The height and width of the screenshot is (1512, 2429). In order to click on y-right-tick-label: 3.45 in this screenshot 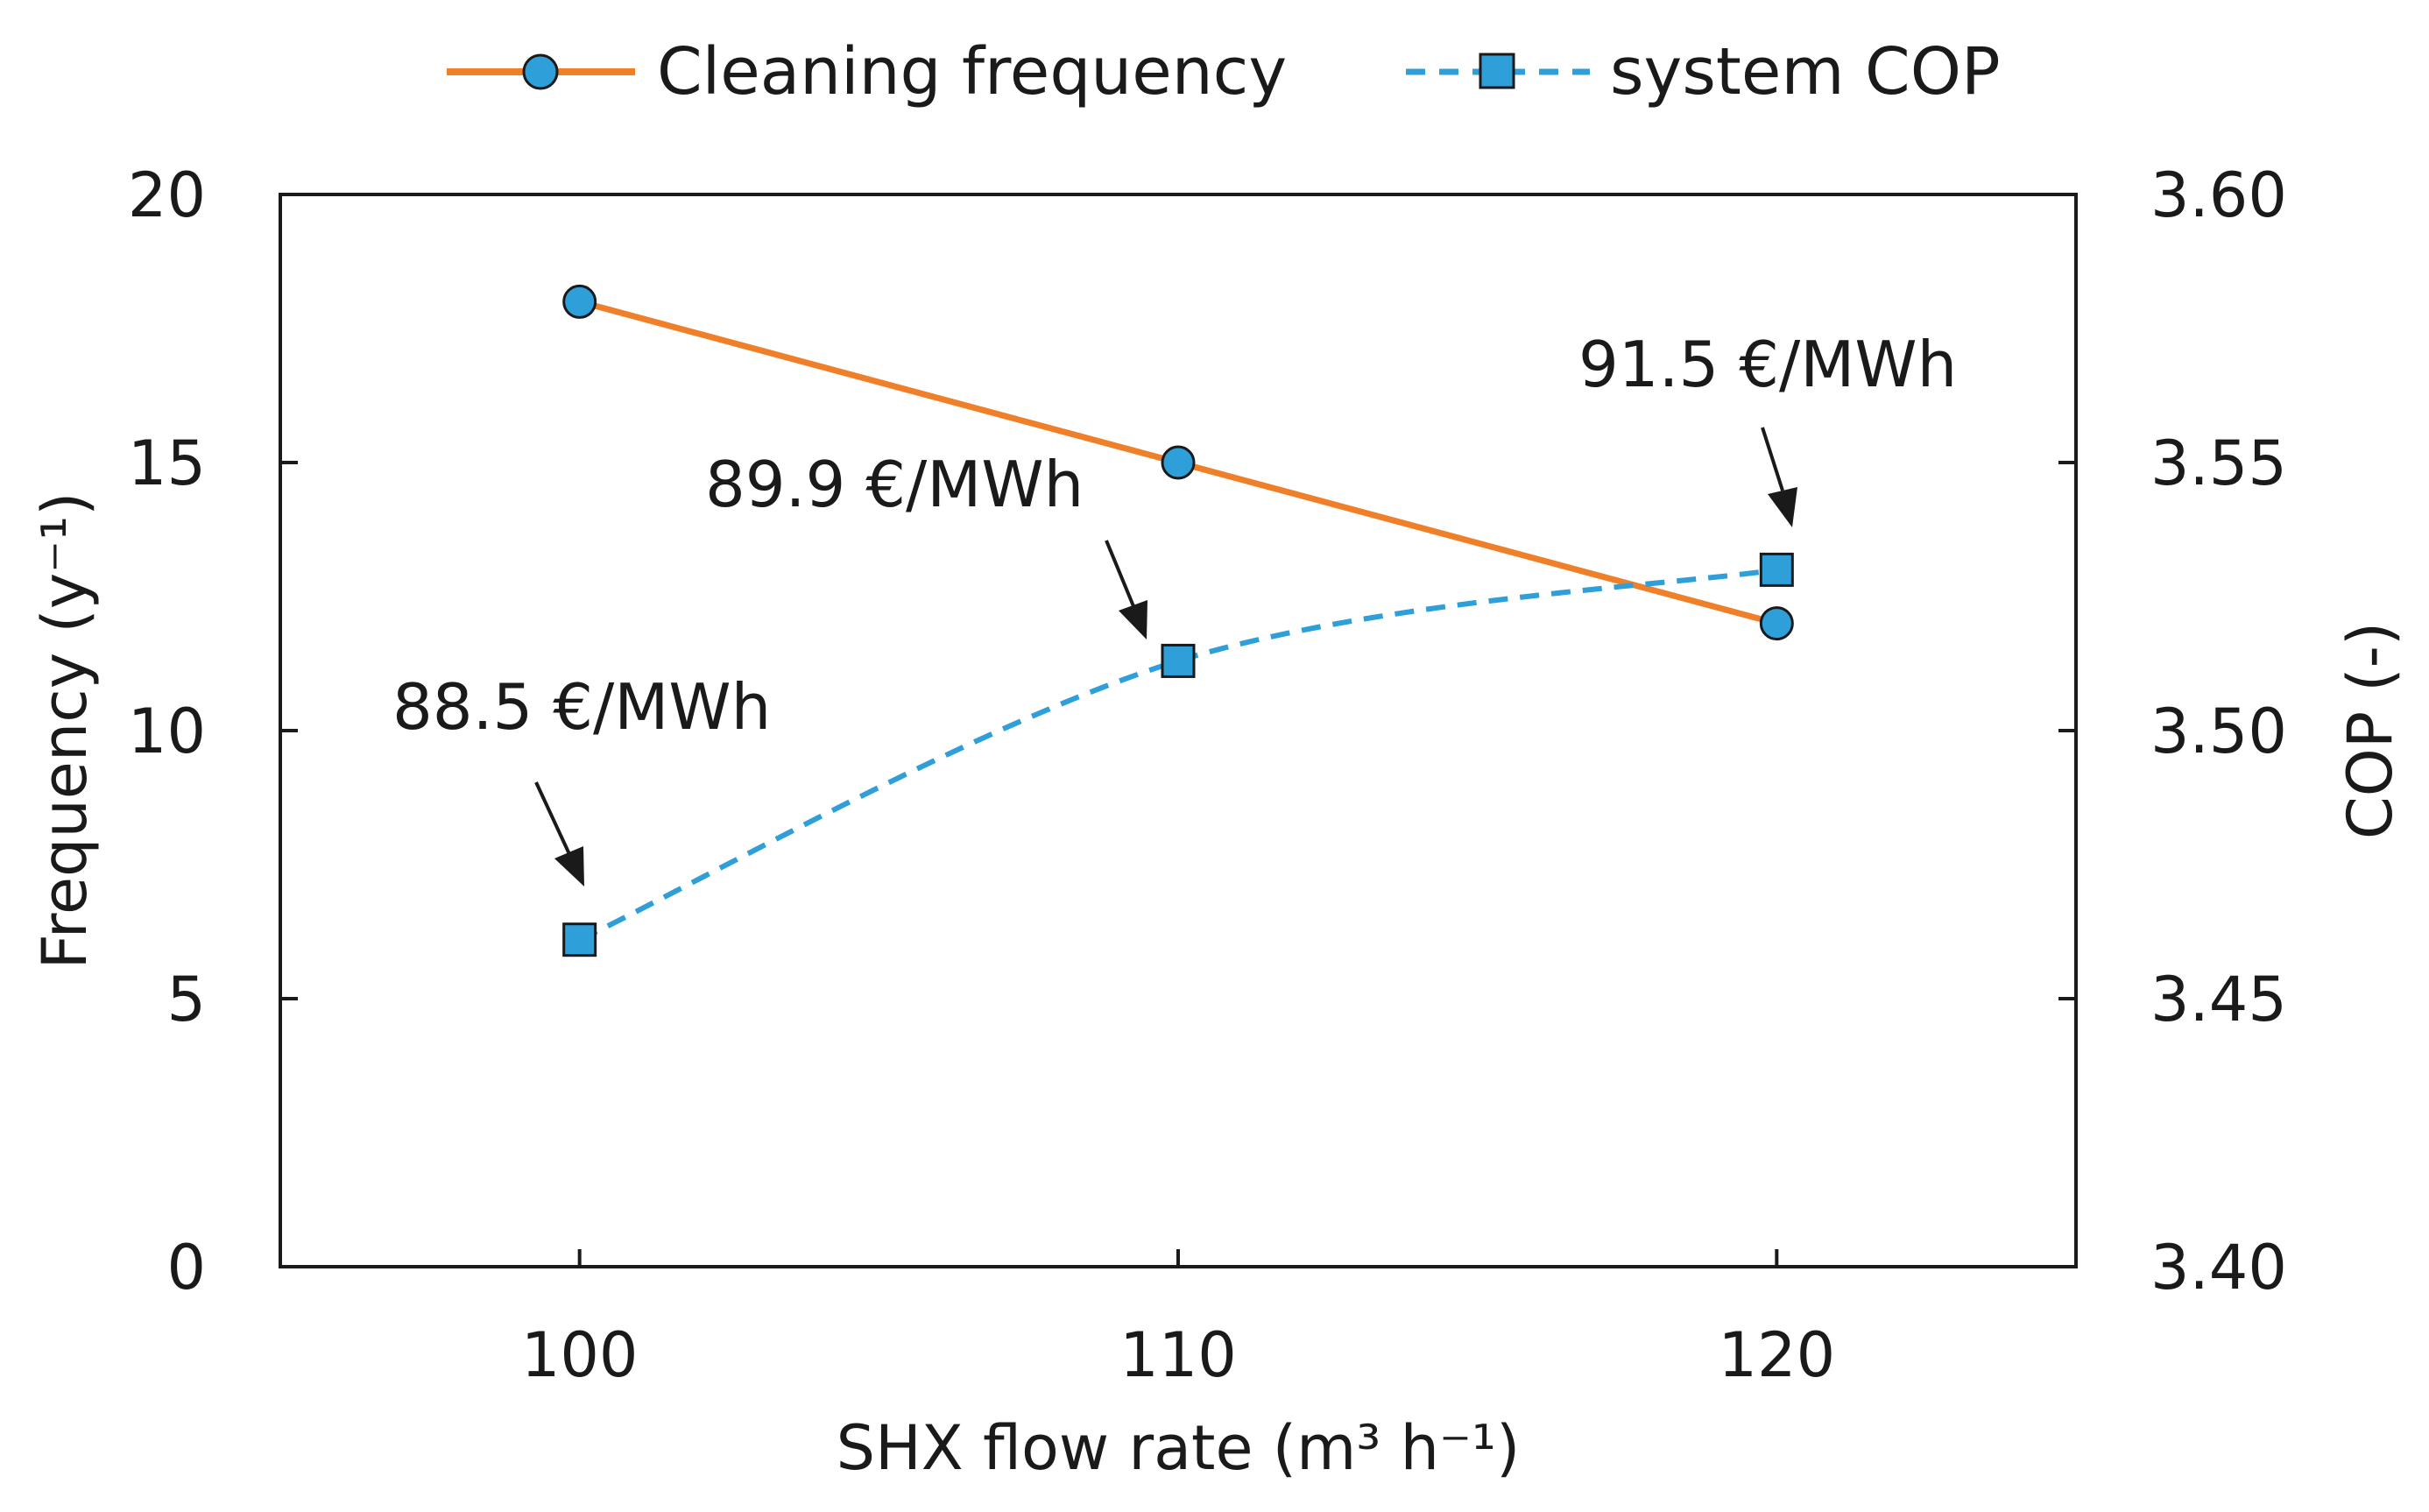, I will do `click(2218, 1000)`.